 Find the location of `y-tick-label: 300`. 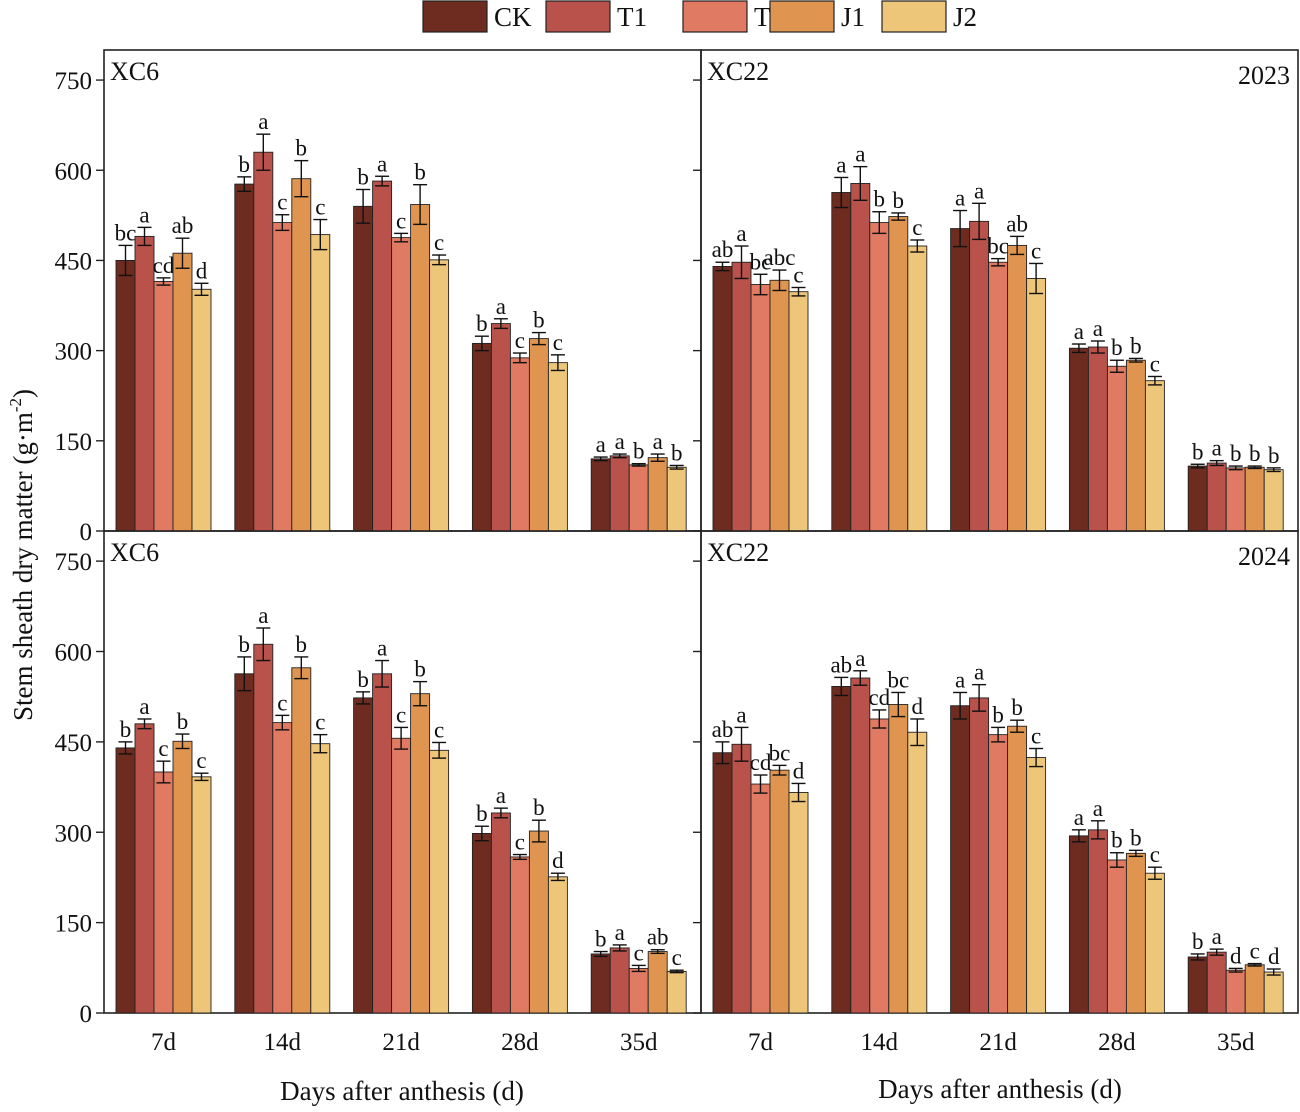

y-tick-label: 300 is located at coordinates (74, 833).